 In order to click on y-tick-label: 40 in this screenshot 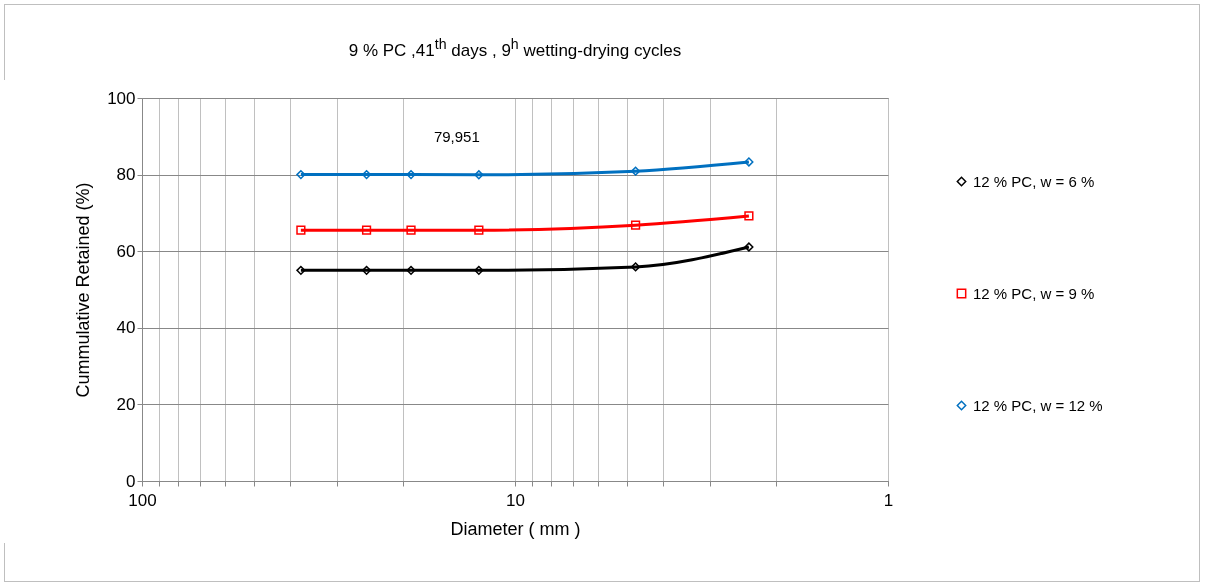, I will do `click(126, 328)`.